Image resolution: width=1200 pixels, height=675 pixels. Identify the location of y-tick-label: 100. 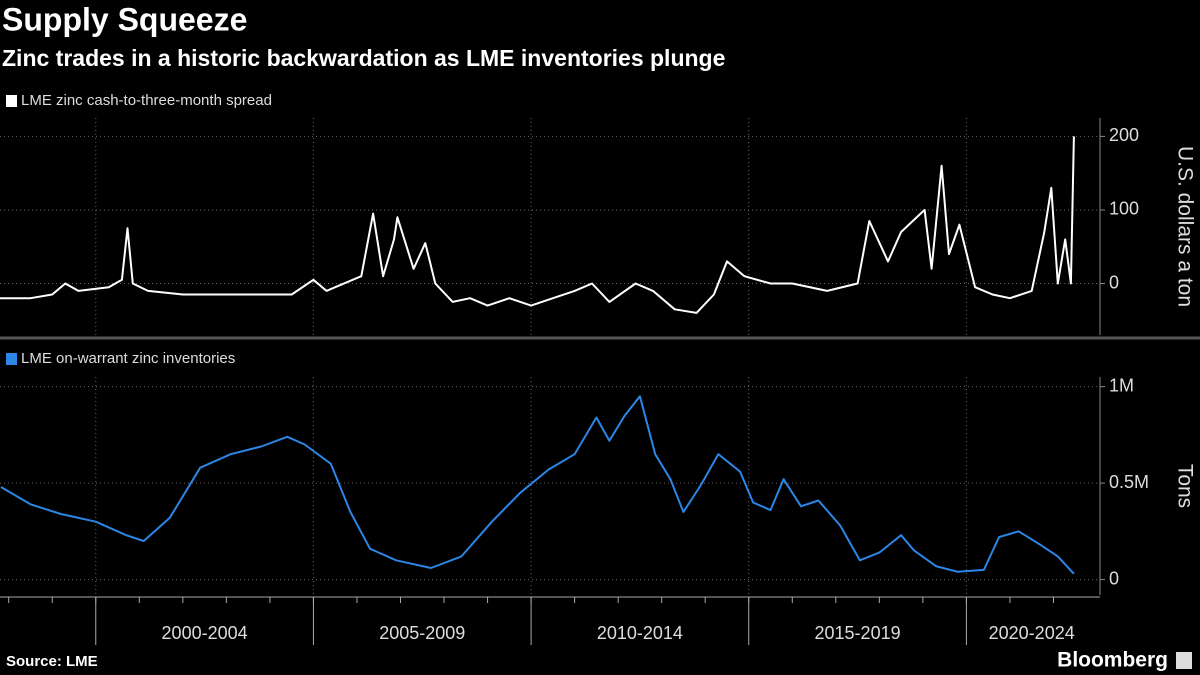
(1124, 209).